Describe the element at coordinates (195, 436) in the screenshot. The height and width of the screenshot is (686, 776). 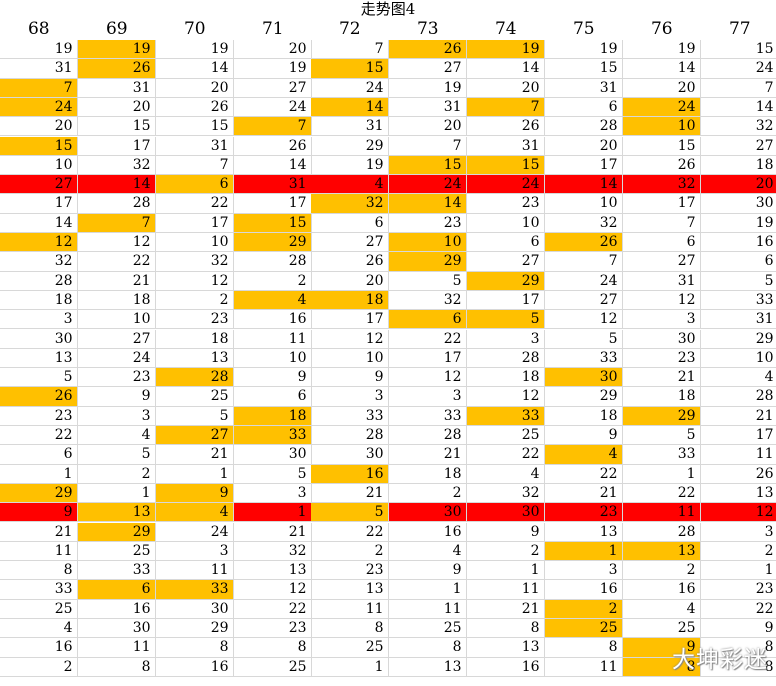
I see `grid-cell: 27` at that location.